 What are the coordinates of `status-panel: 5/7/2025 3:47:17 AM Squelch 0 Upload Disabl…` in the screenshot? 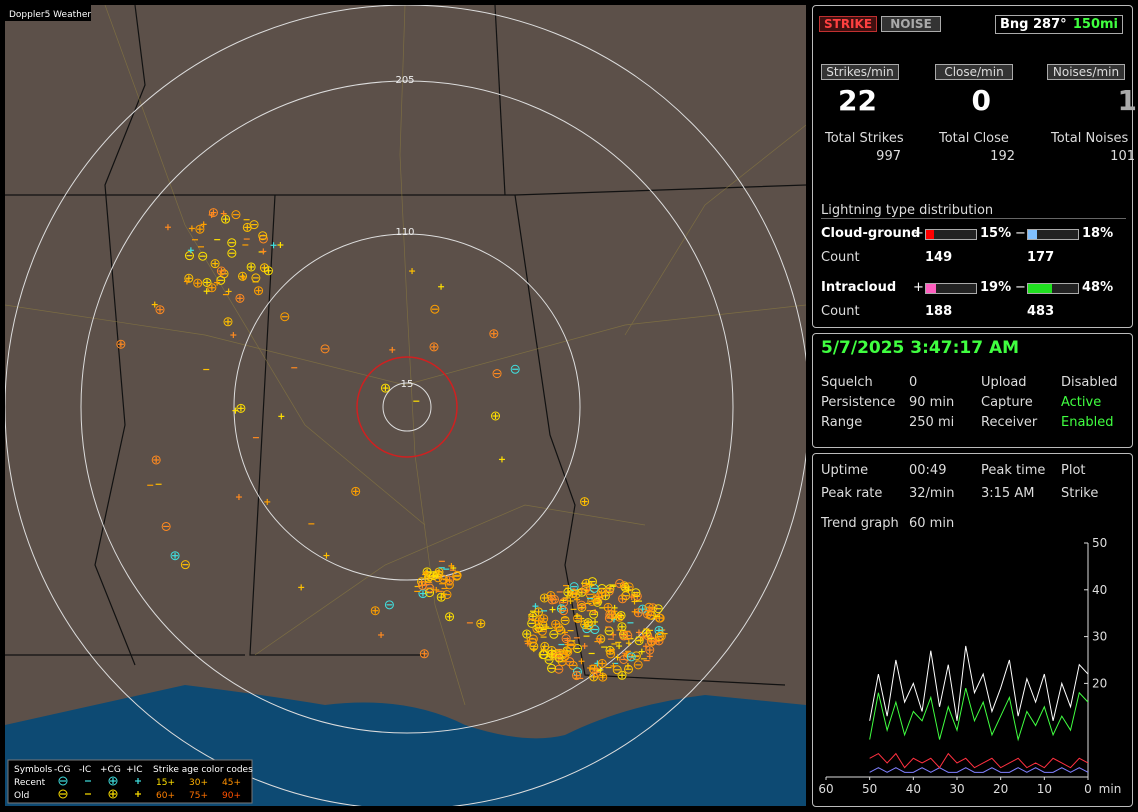 It's located at (972, 390).